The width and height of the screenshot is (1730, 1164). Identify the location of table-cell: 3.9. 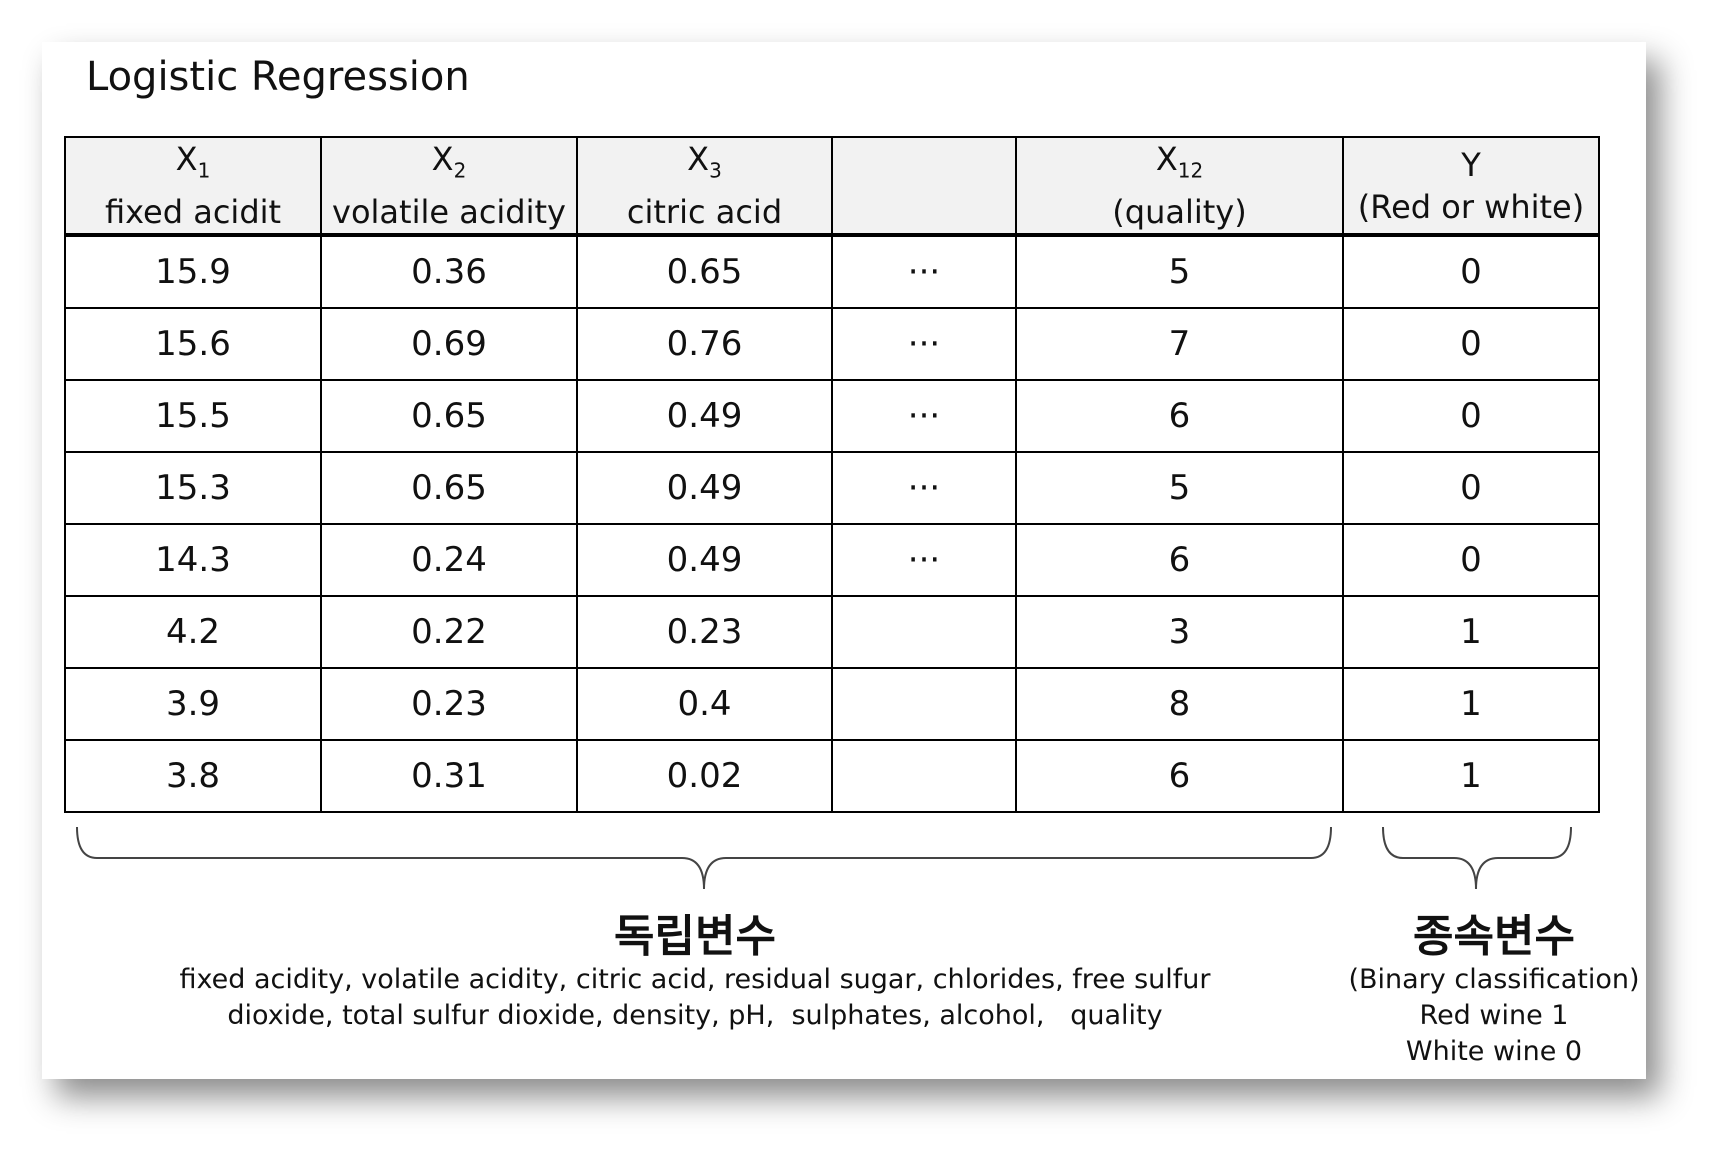
(193, 704).